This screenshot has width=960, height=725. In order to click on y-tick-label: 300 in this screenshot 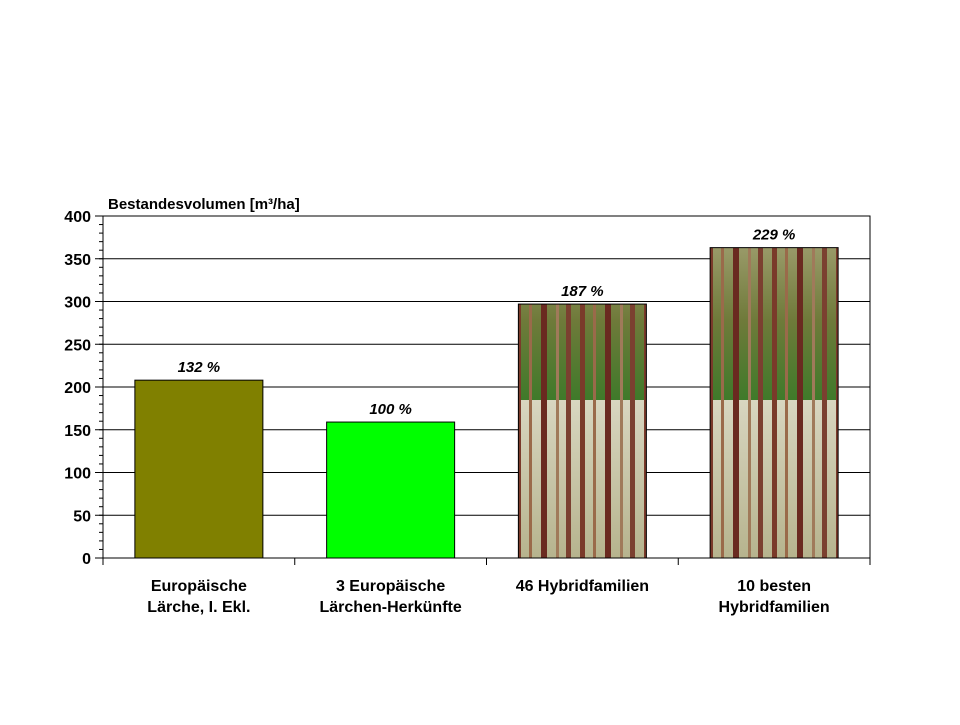, I will do `click(77, 303)`.